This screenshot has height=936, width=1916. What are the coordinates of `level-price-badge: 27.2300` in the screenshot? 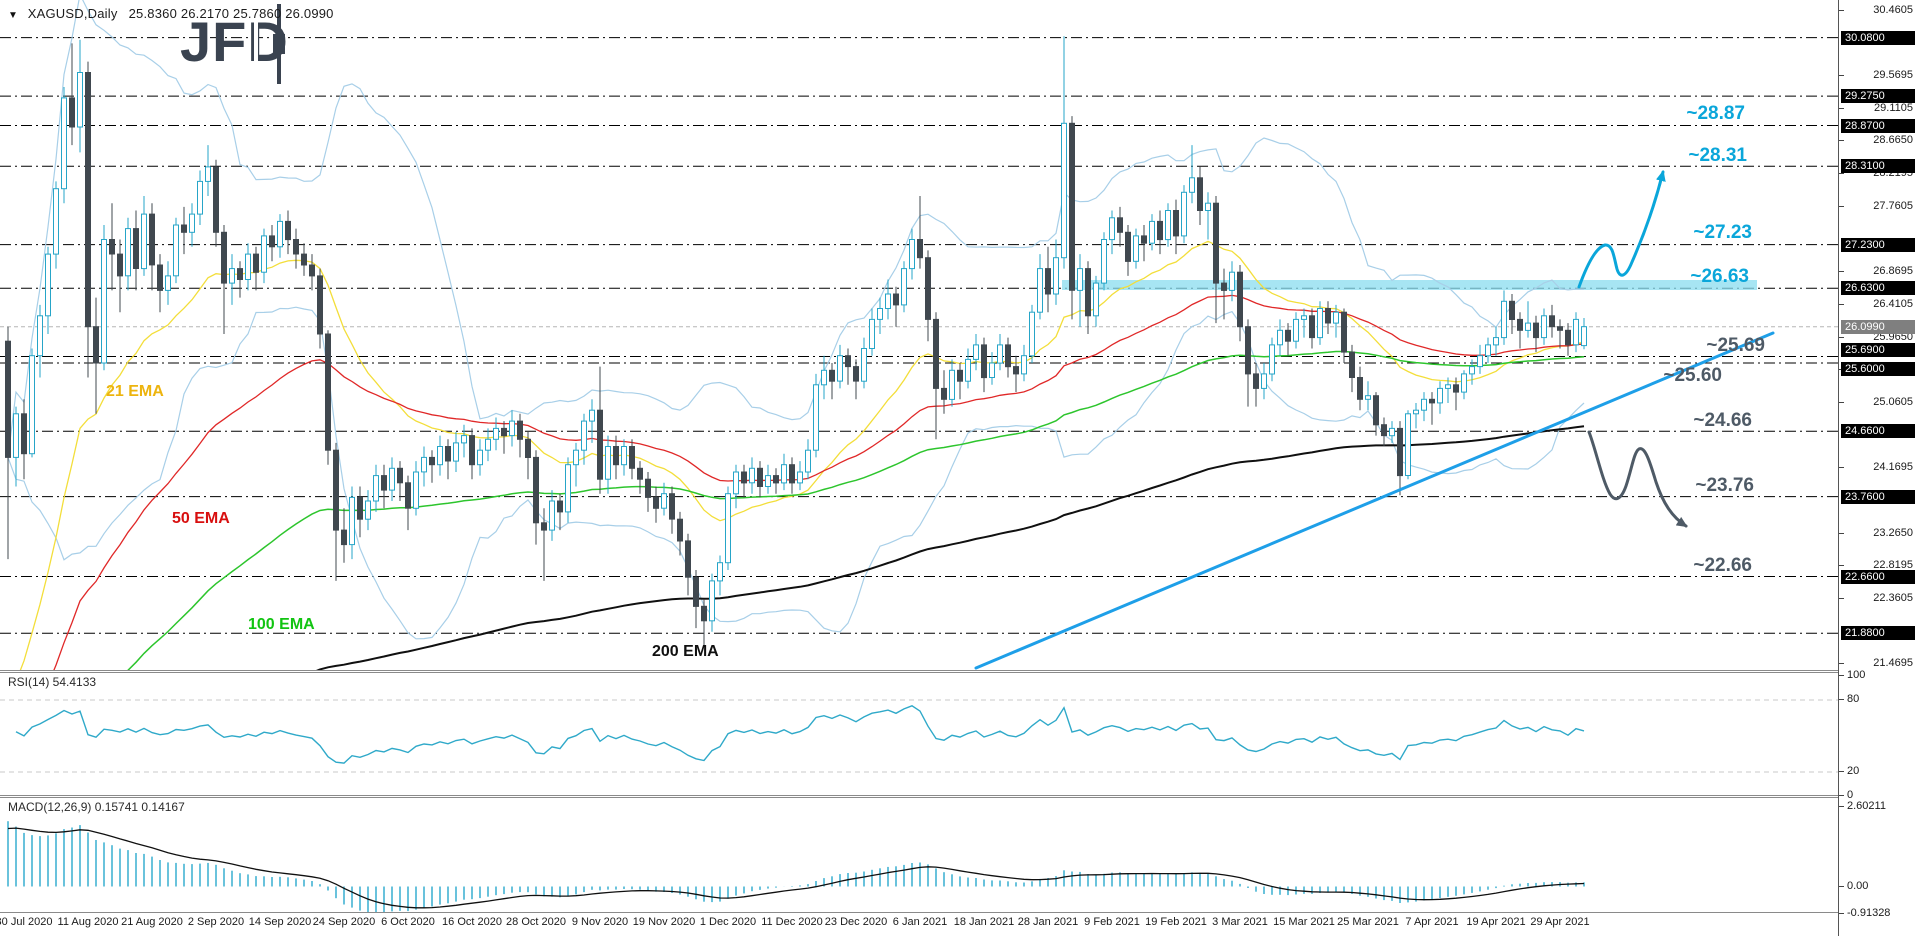 It's located at (1878, 244).